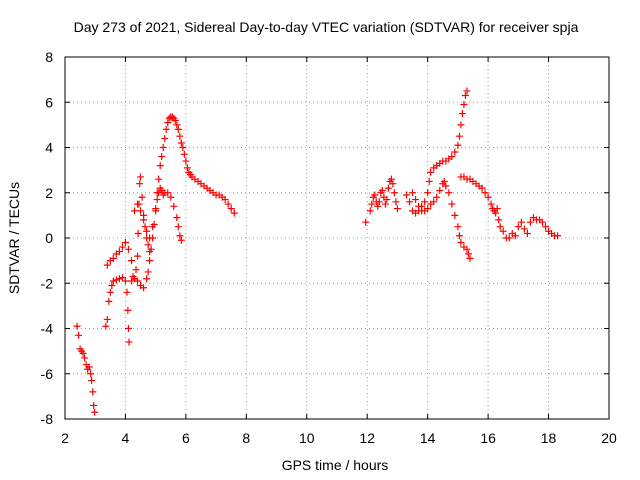 Image resolution: width=640 pixels, height=480 pixels. Describe the element at coordinates (86, 369) in the screenshot. I see `series-arc1` at that location.